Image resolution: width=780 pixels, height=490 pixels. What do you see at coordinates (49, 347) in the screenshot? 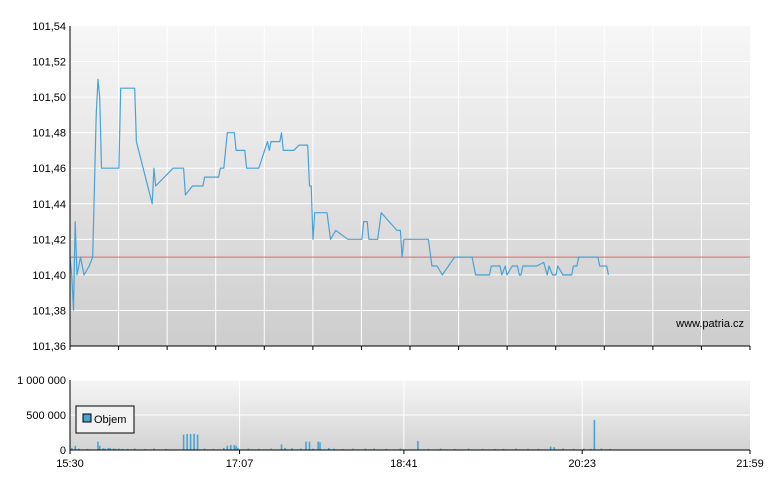
I see `price-y-tick-label: 101,36` at bounding box center [49, 347].